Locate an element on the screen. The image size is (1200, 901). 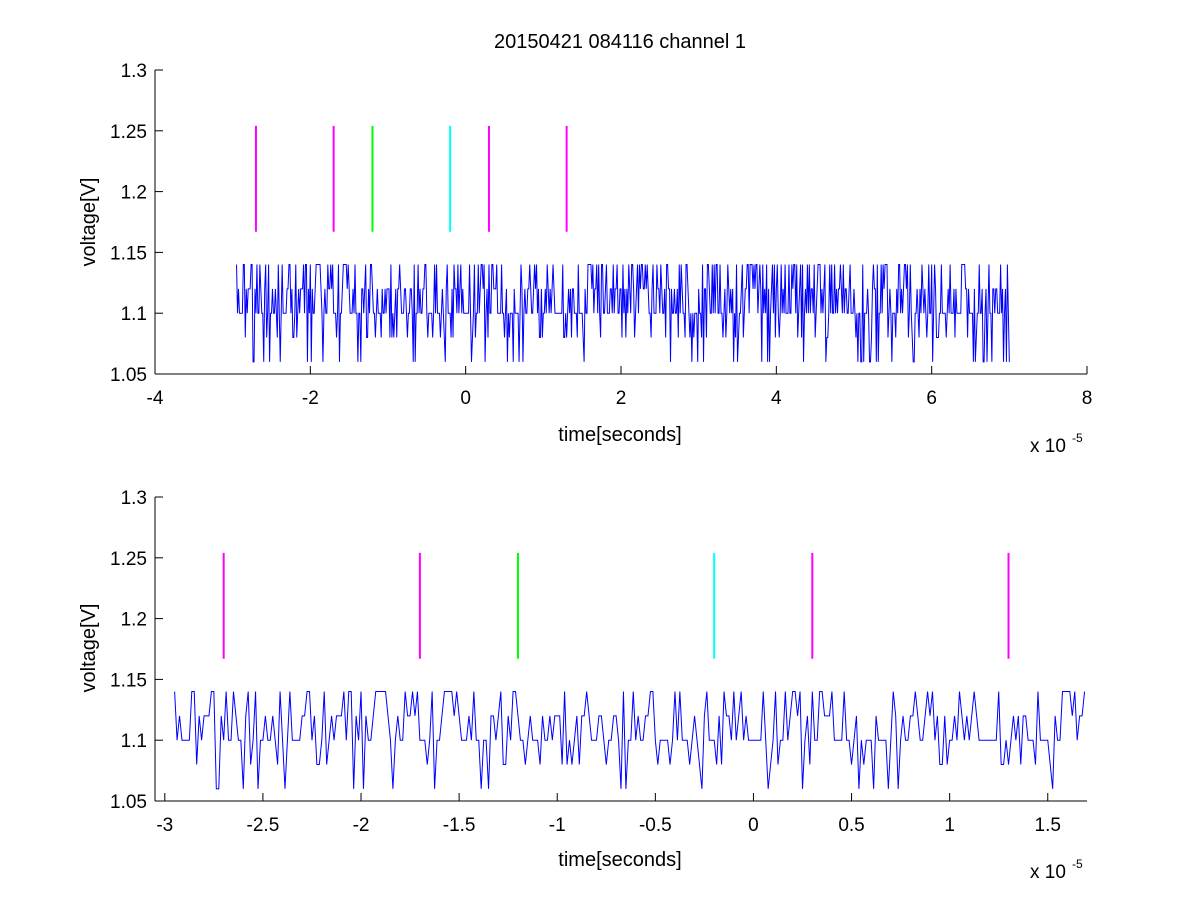
x-tick-label: -1.5 is located at coordinates (459, 825).